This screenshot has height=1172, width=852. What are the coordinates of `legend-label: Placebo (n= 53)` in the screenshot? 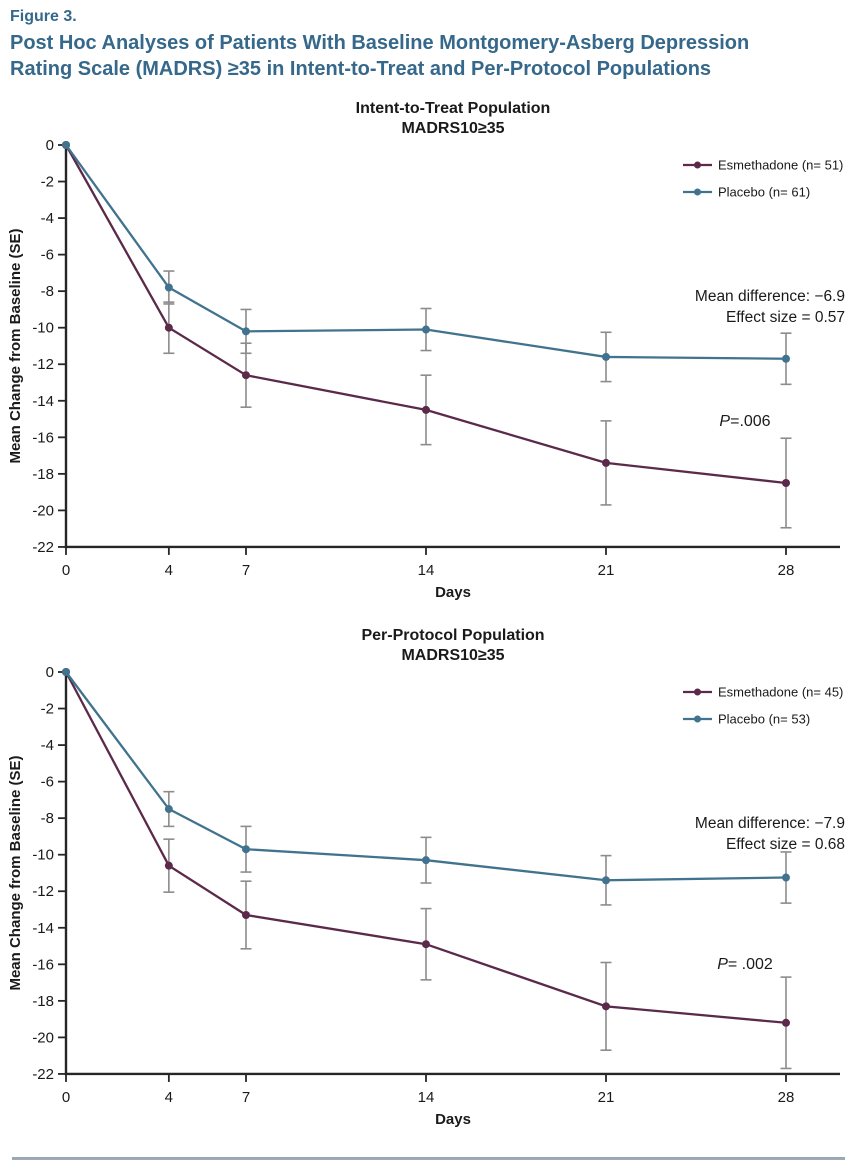 It's located at (764, 719).